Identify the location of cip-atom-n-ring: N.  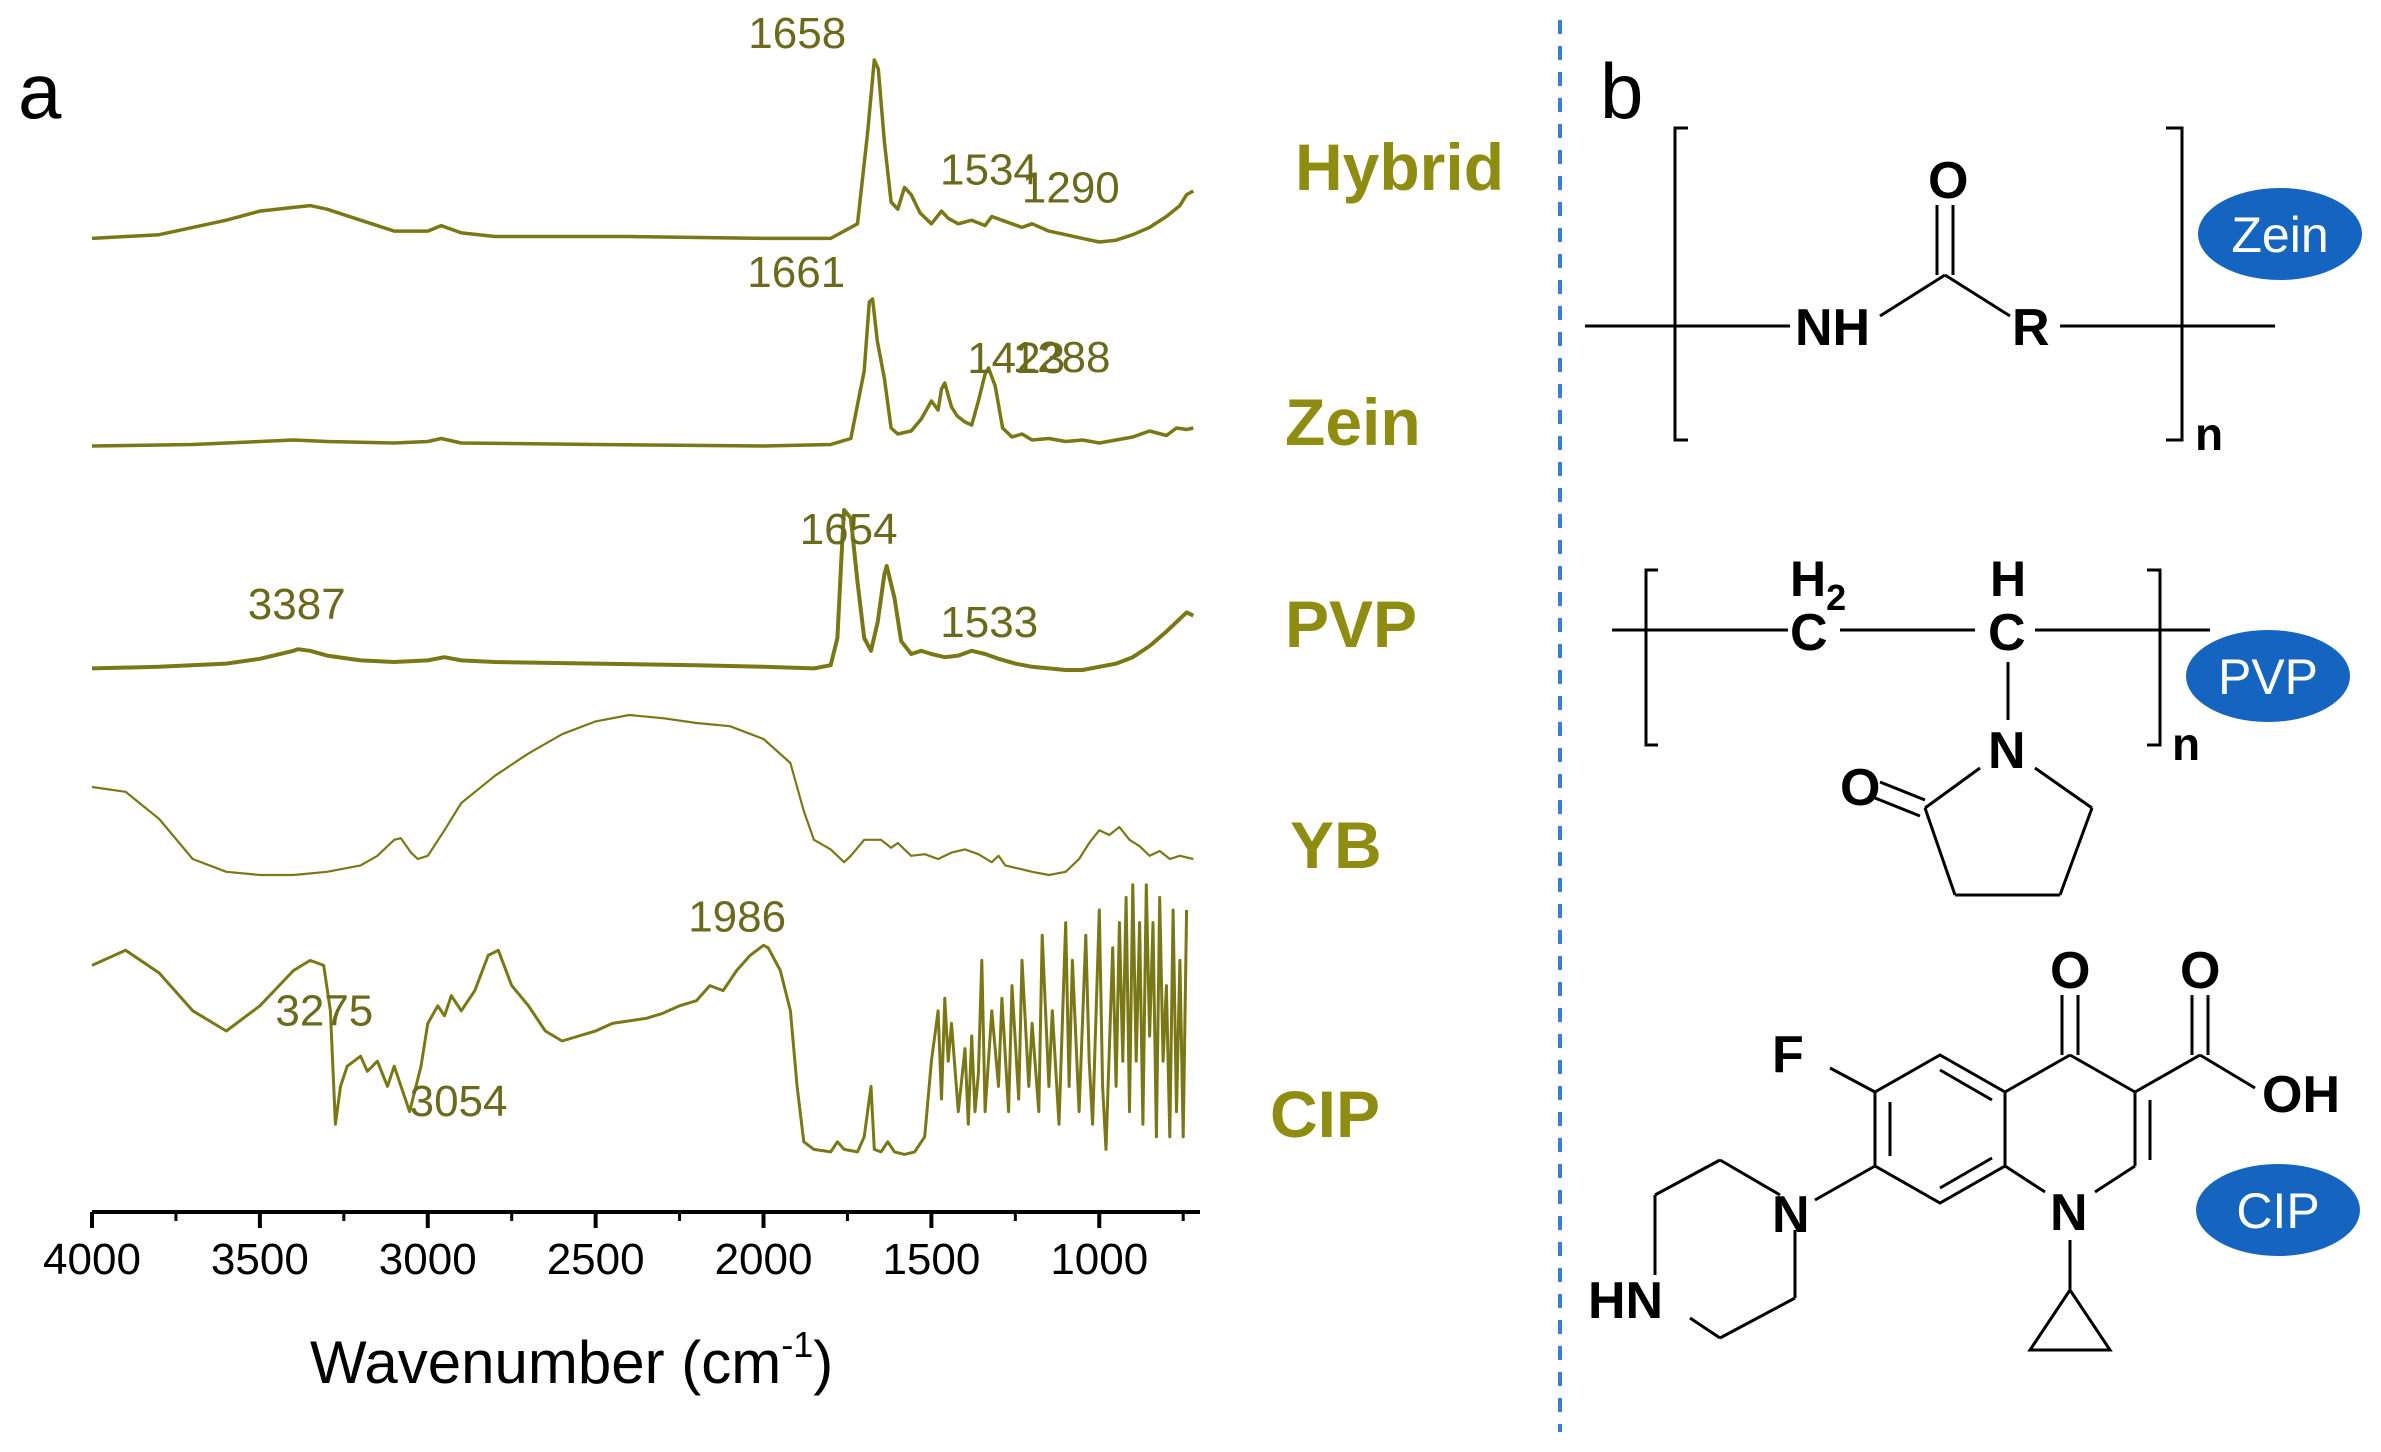
(2069, 1213).